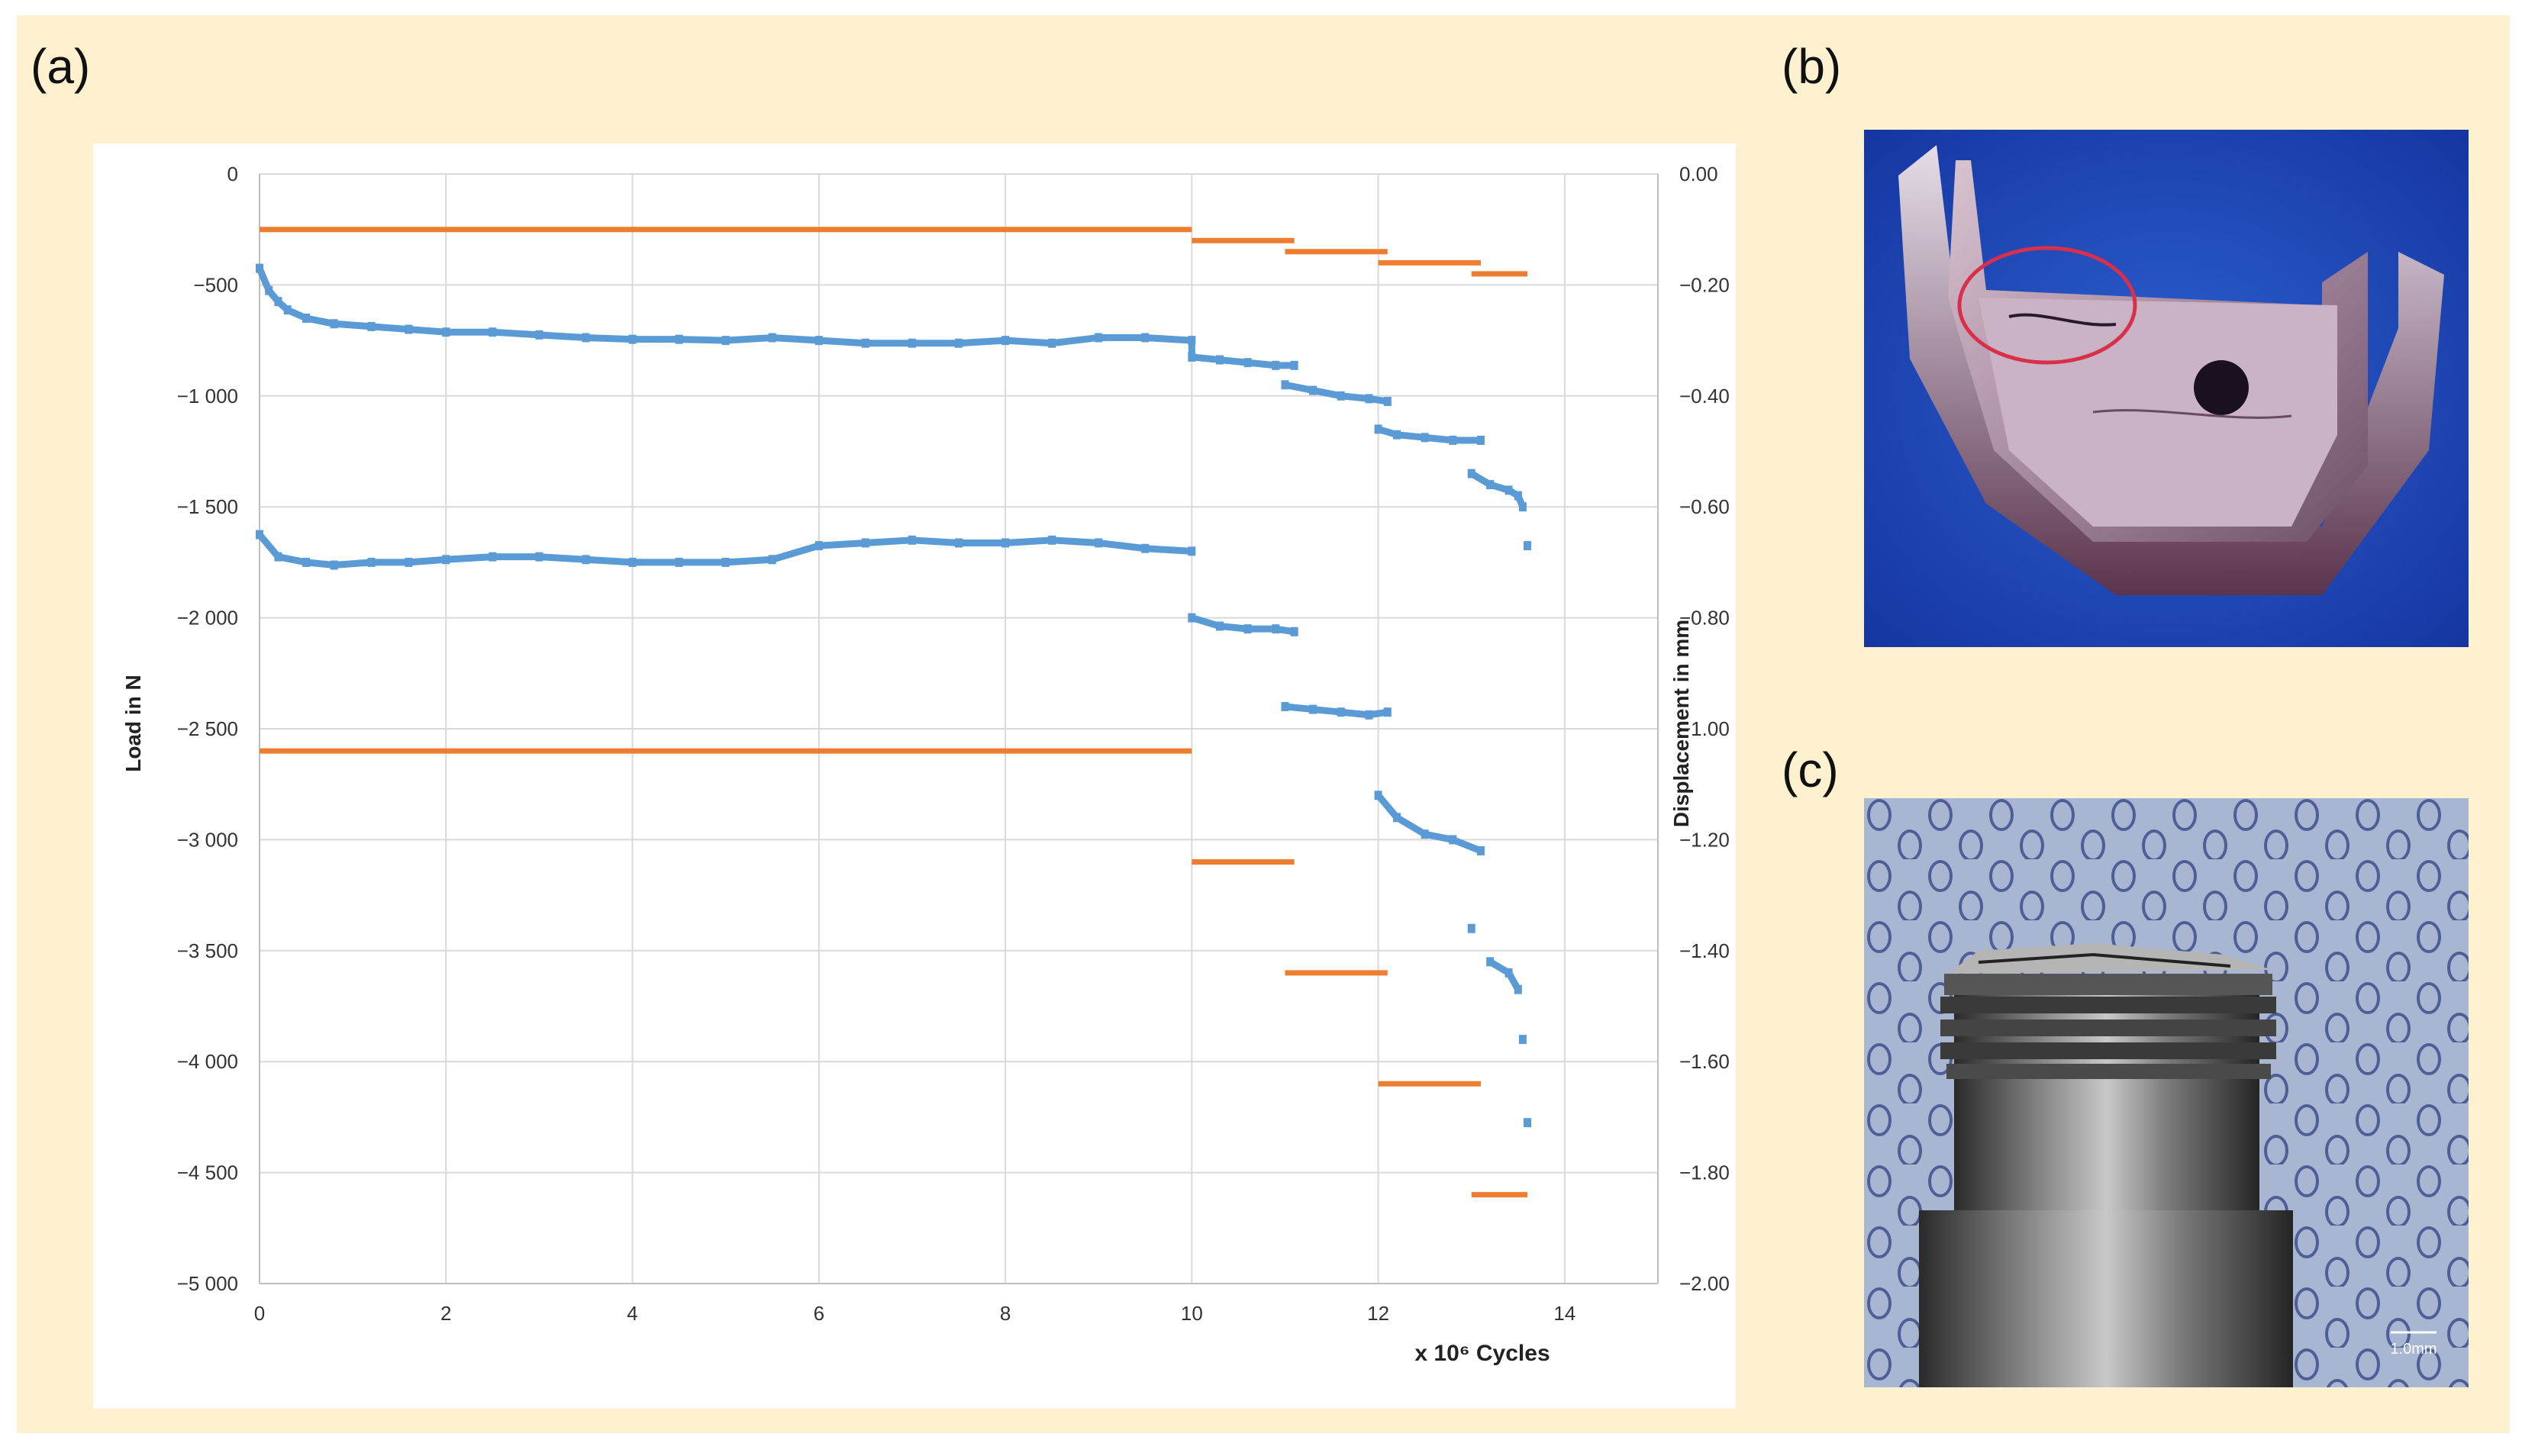 This screenshot has width=2522, height=1456. What do you see at coordinates (1378, 1313) in the screenshot?
I see `x-tick-label: 12` at bounding box center [1378, 1313].